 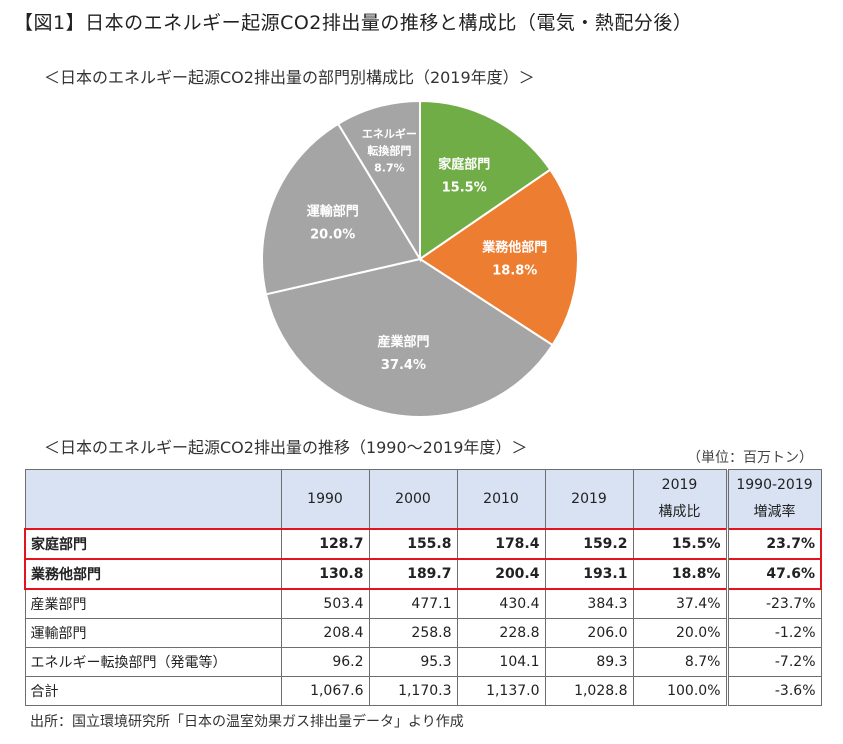 I want to click on table-cell: 128.7, so click(x=325, y=544).